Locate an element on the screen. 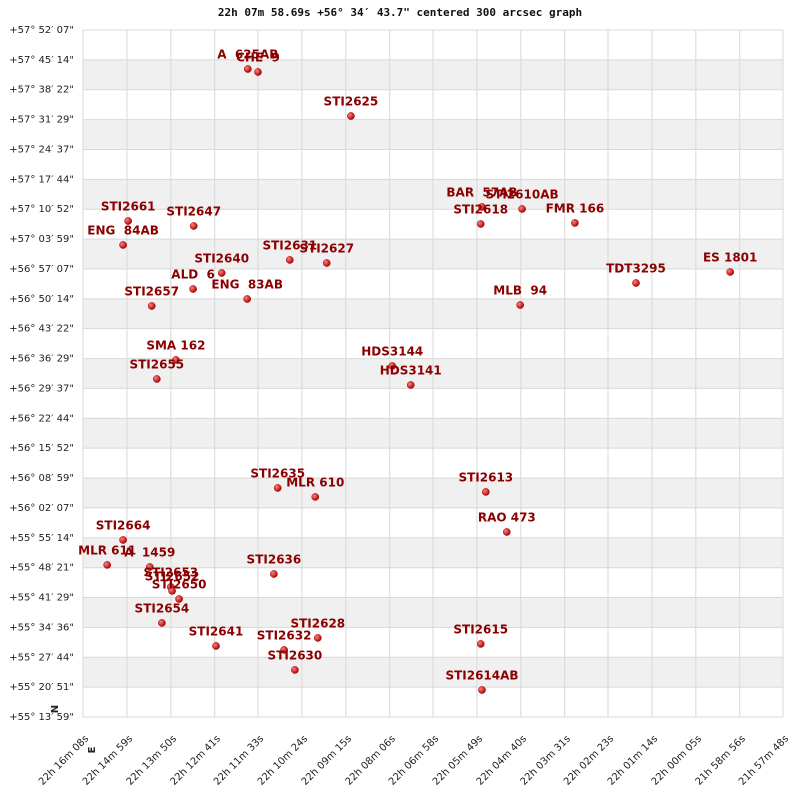 The image size is (800, 800). y-tick-label: +57° 10′ 52" is located at coordinates (41, 209).